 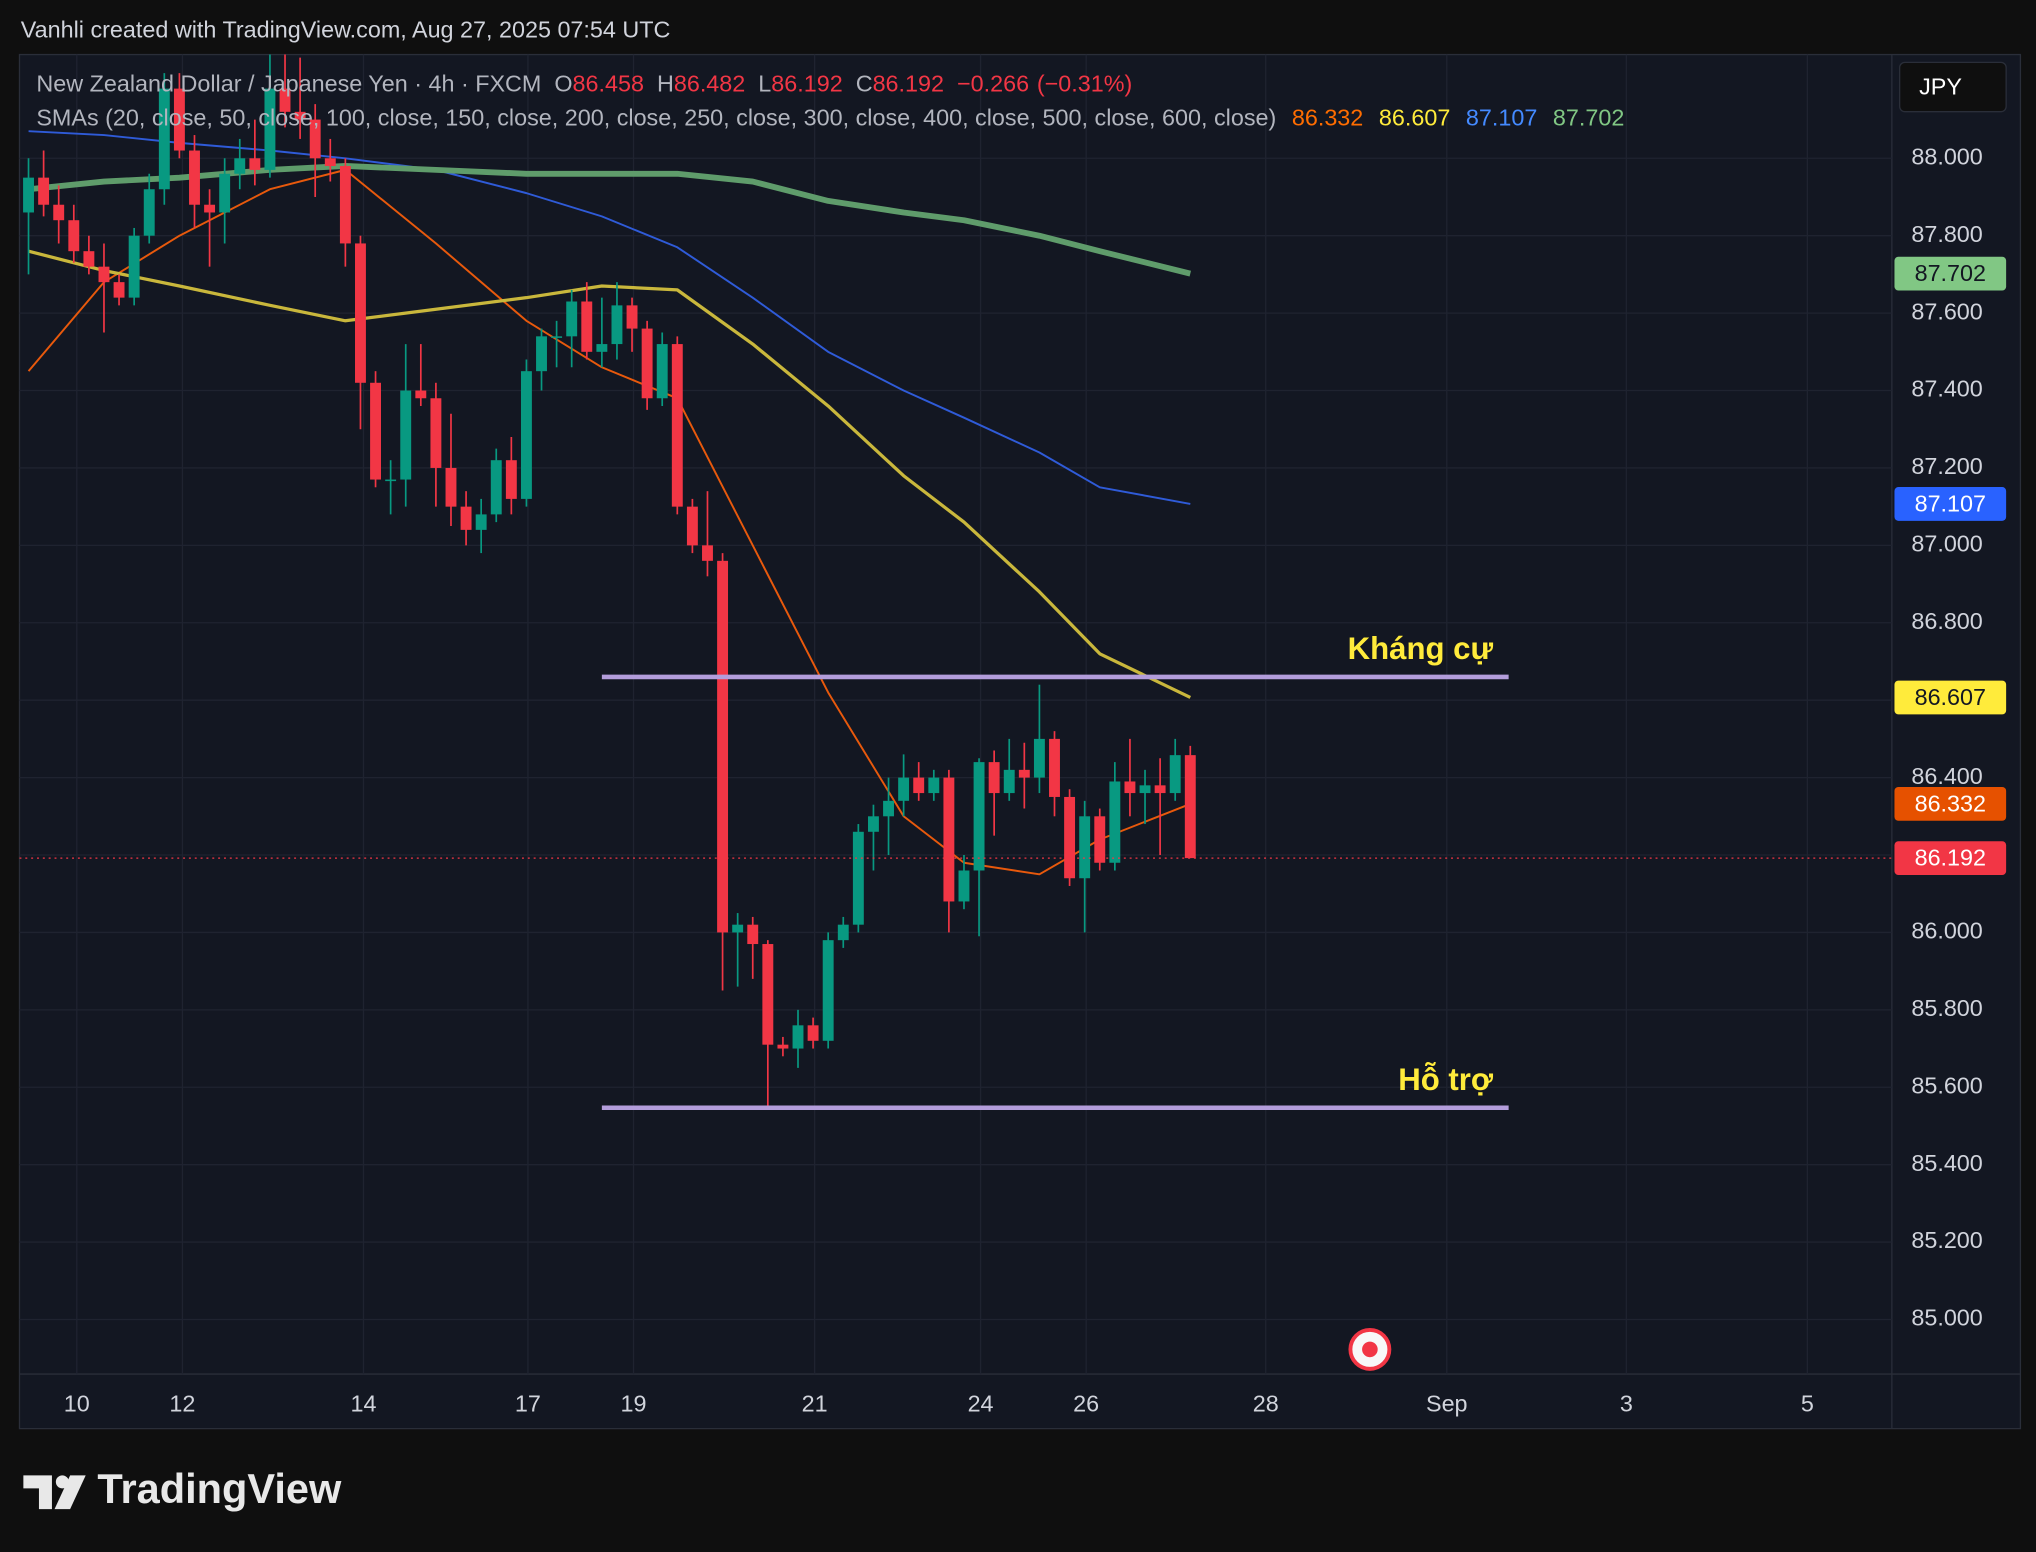 I want to click on indicator-value: 86.332, so click(x=1327, y=118).